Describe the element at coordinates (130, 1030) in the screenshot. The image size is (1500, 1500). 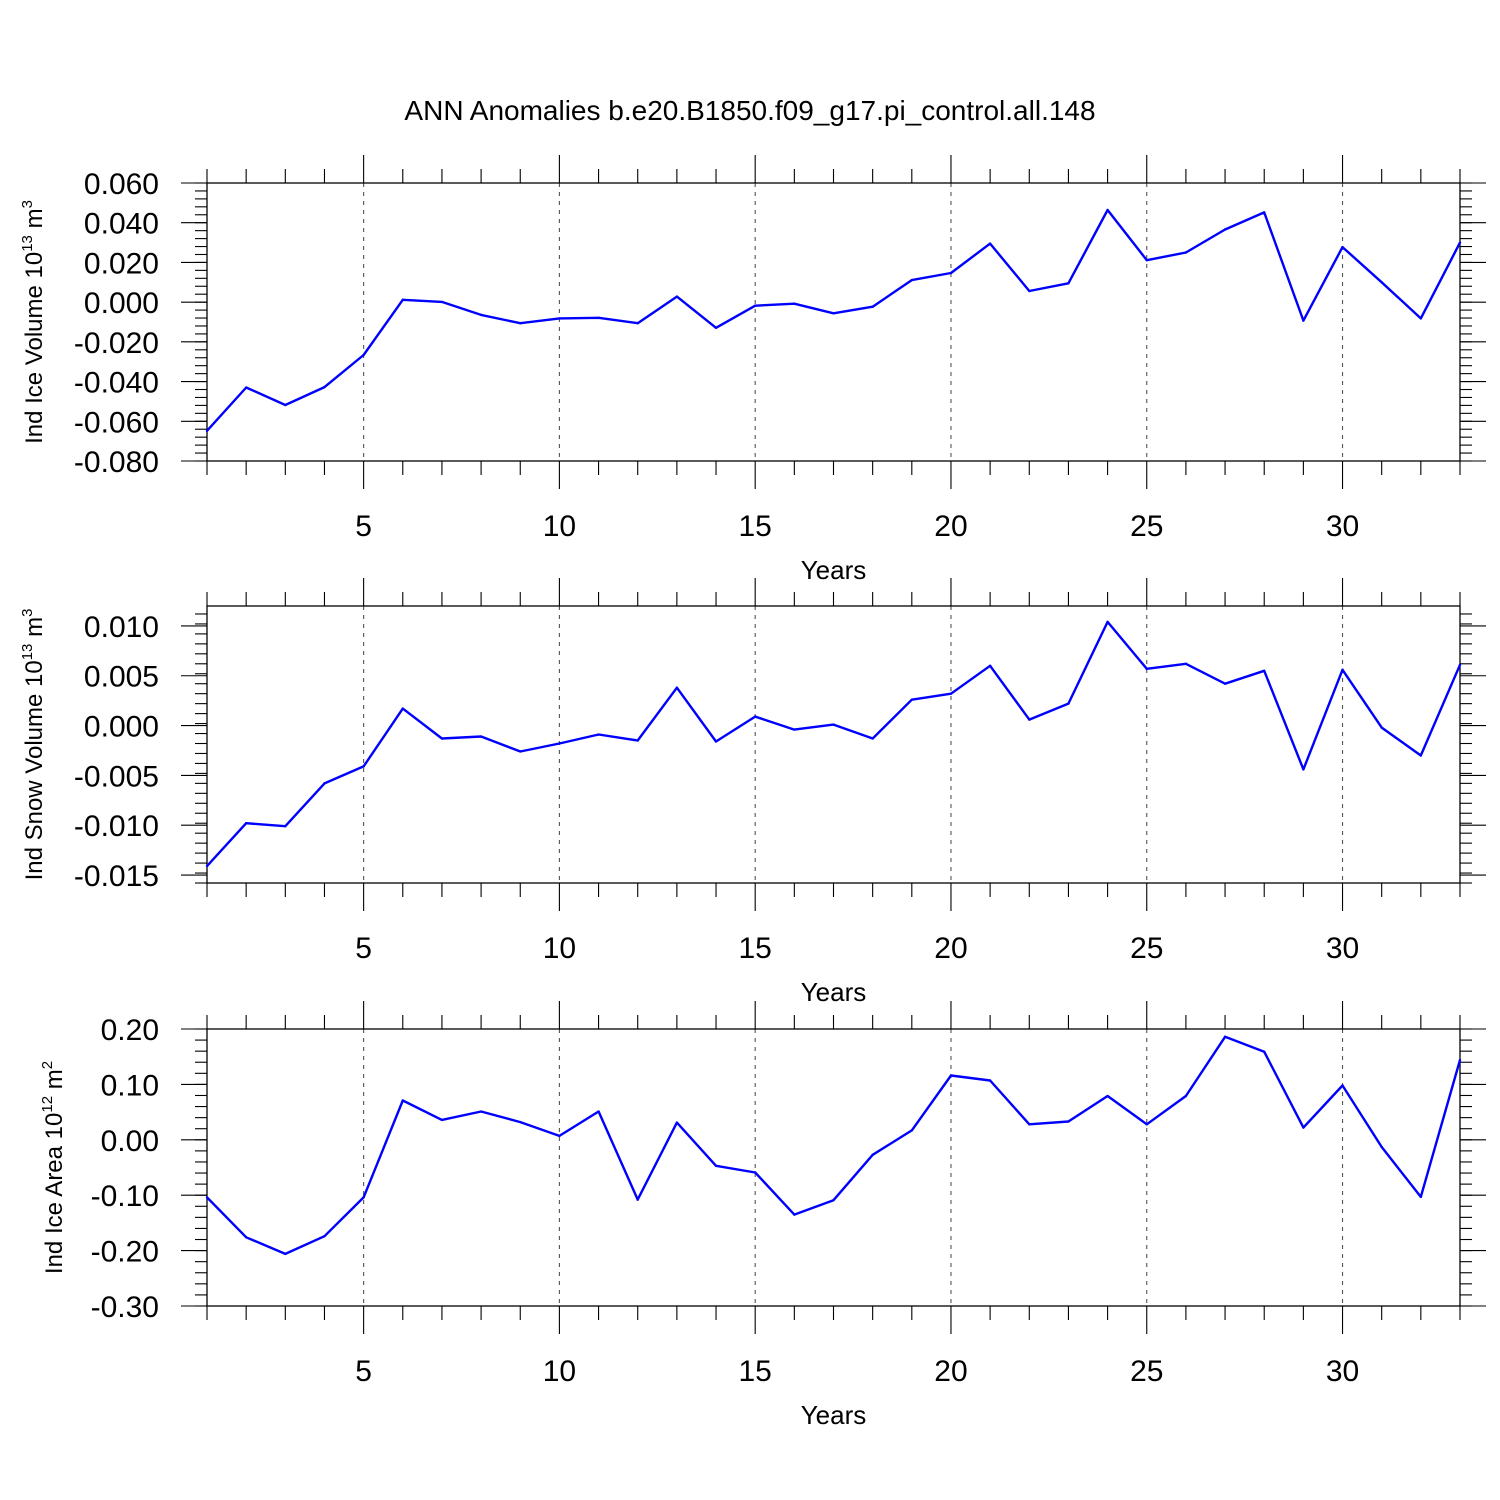
I see `y-tick-label: 0.20` at that location.